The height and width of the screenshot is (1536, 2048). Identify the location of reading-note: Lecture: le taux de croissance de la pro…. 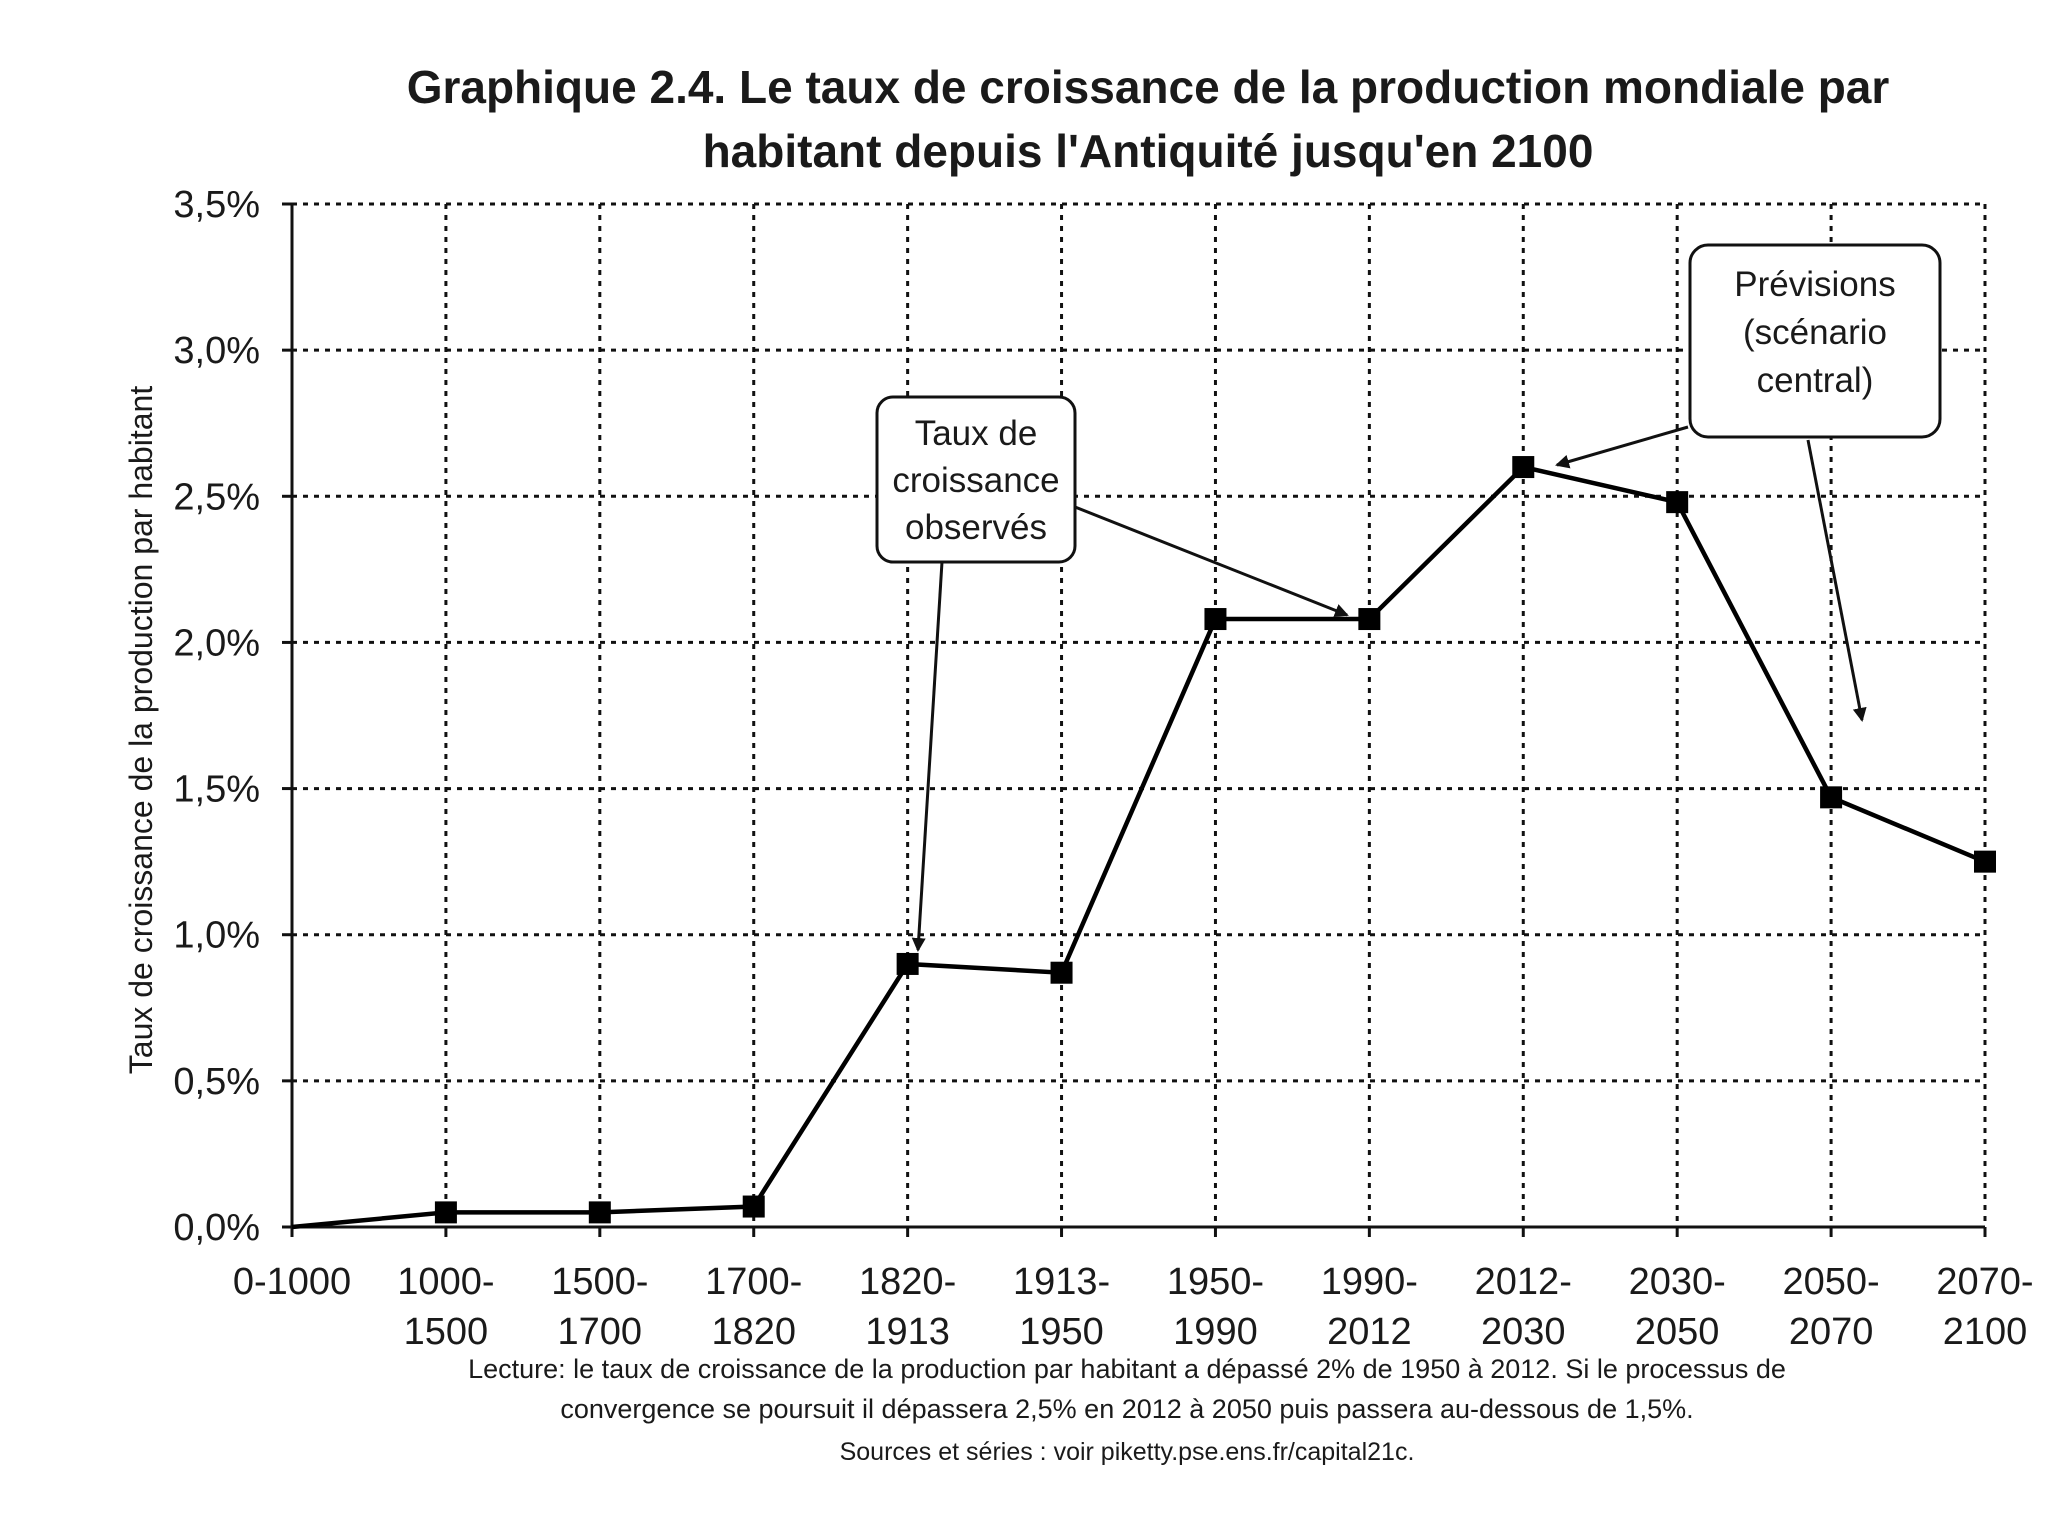
(1127, 1389).